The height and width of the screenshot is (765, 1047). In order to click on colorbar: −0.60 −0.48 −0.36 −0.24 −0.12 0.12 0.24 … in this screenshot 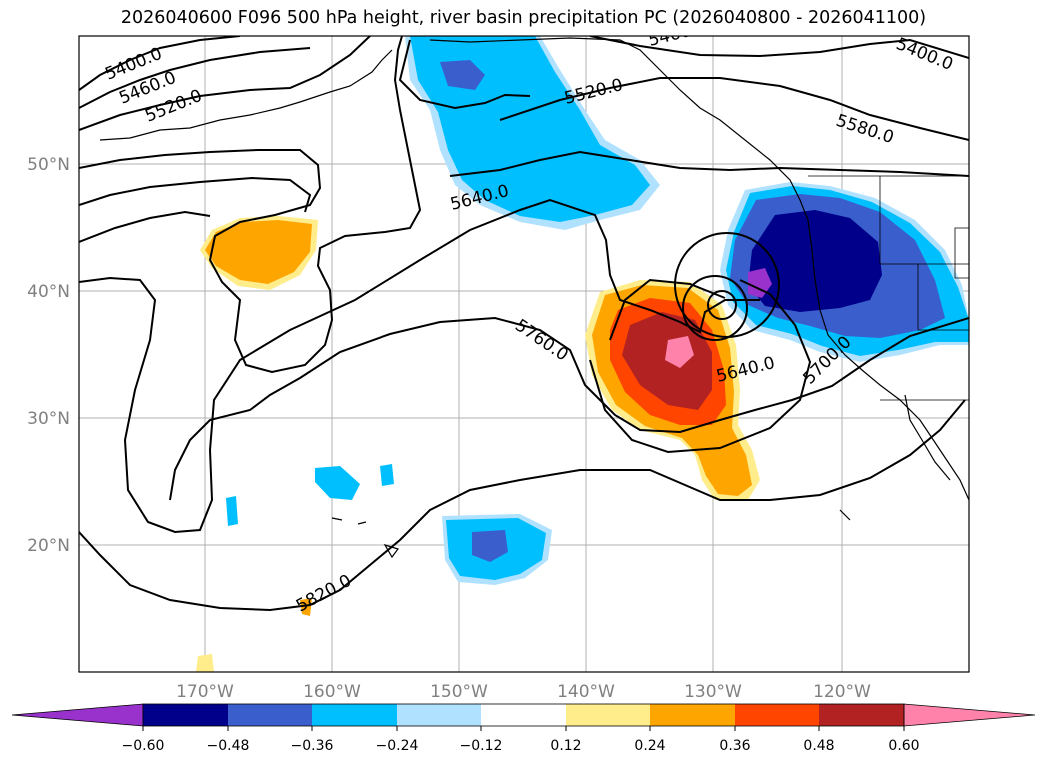, I will do `click(523, 728)`.